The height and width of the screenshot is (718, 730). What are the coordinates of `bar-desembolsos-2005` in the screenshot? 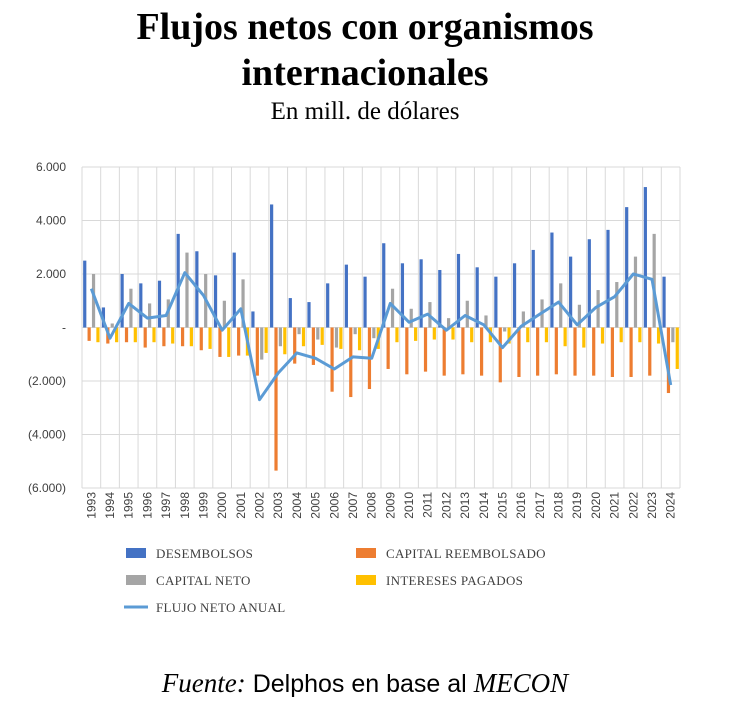 It's located at (309, 315).